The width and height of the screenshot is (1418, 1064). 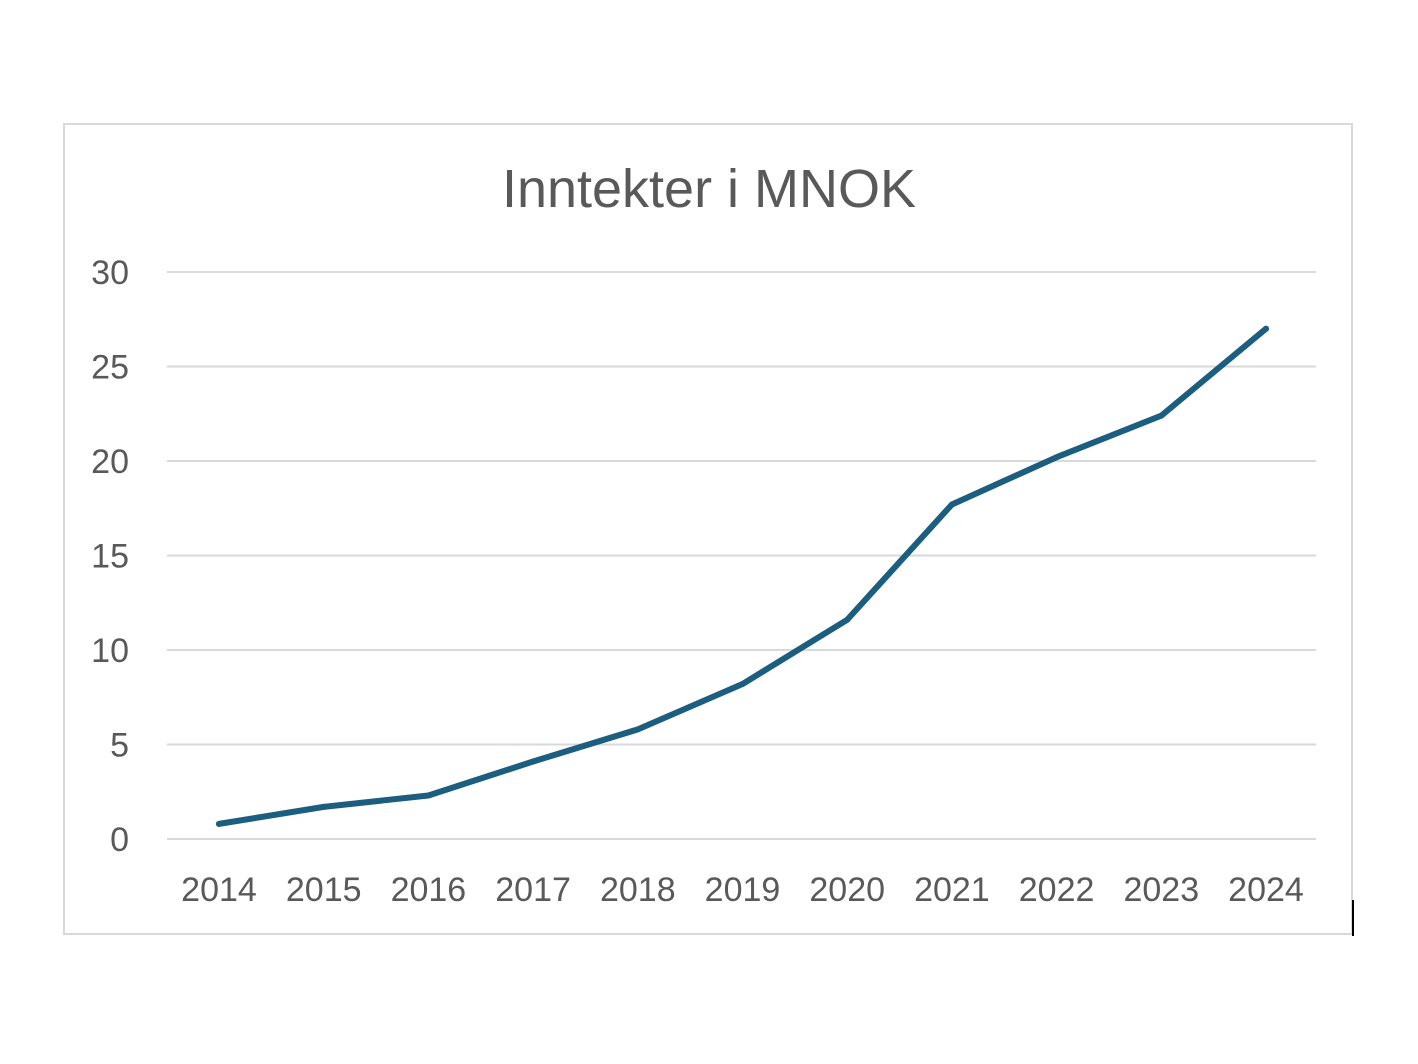 What do you see at coordinates (110, 651) in the screenshot?
I see `y-tick-label: 10` at bounding box center [110, 651].